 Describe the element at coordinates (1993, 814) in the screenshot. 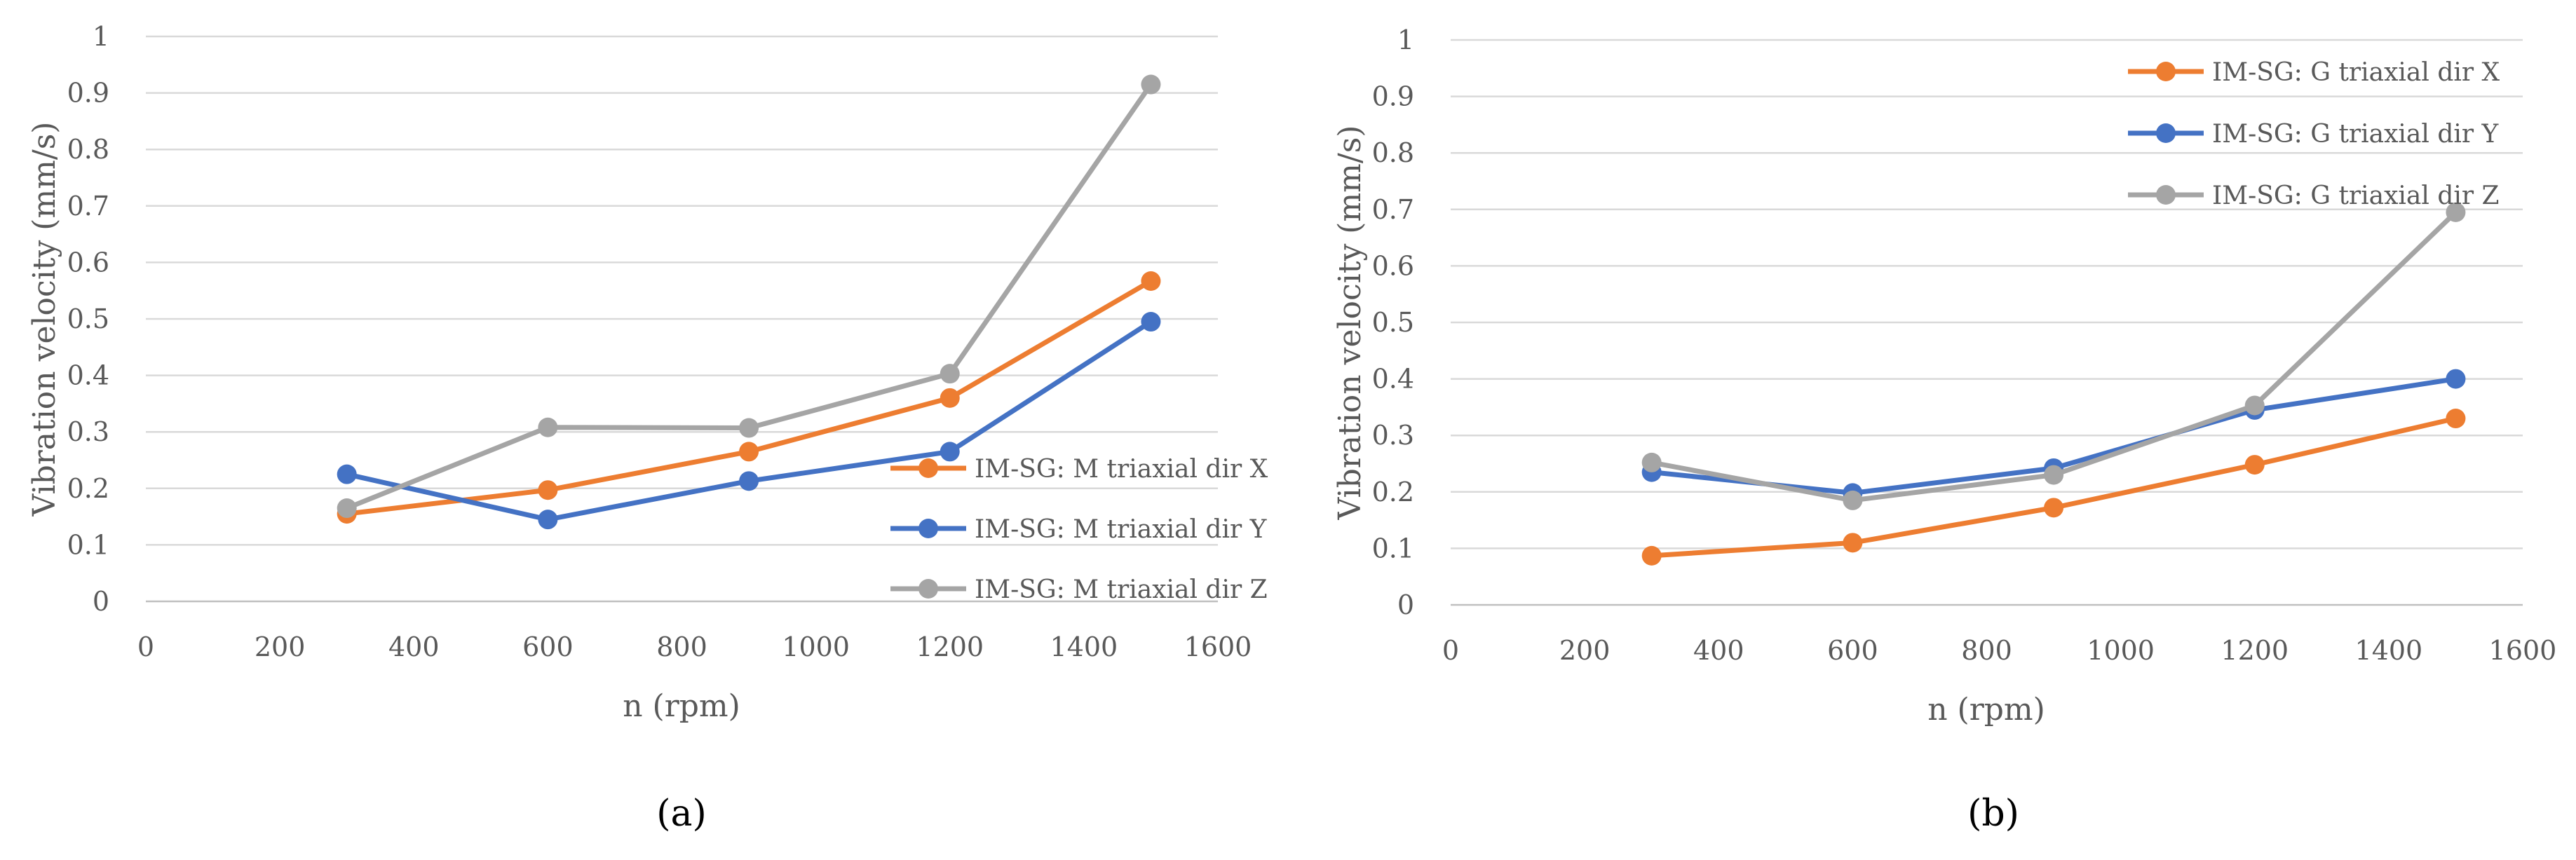

I see `figure-caption: (b)` at that location.